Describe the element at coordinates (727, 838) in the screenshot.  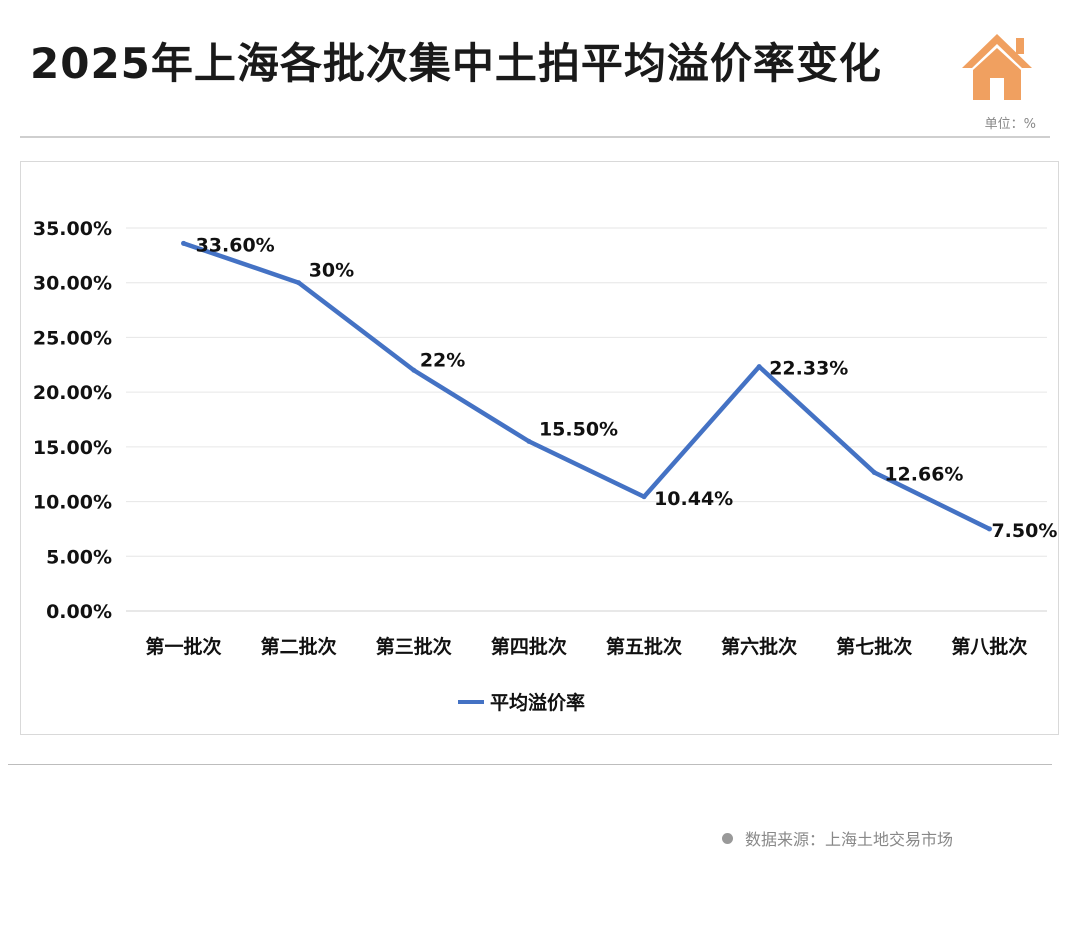
I see `dot-icon` at that location.